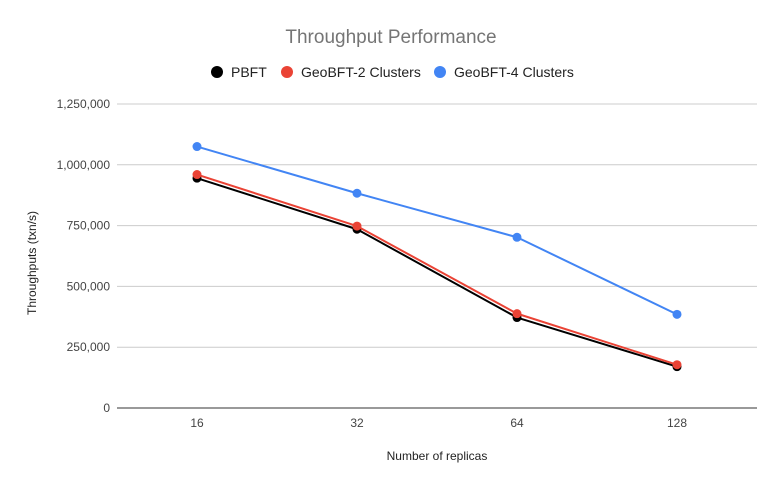 The image size is (782, 487). Describe the element at coordinates (438, 423) in the screenshot. I see `x-axis-ticks: 16 32 64 128` at that location.